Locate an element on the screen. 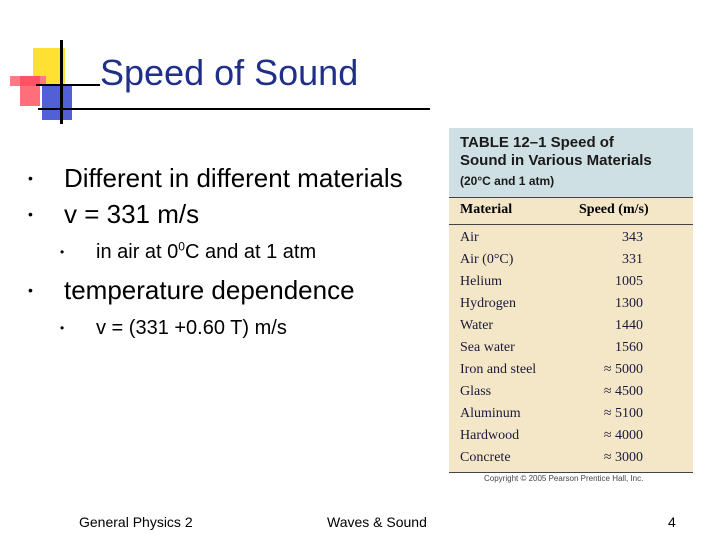  bullet-text: v = 331 m/s is located at coordinates (132, 214).